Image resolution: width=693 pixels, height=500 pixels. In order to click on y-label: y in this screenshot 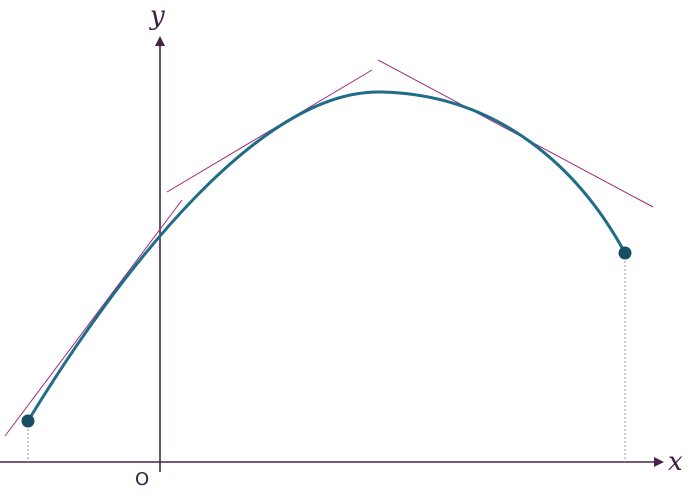, I will do `click(157, 16)`.